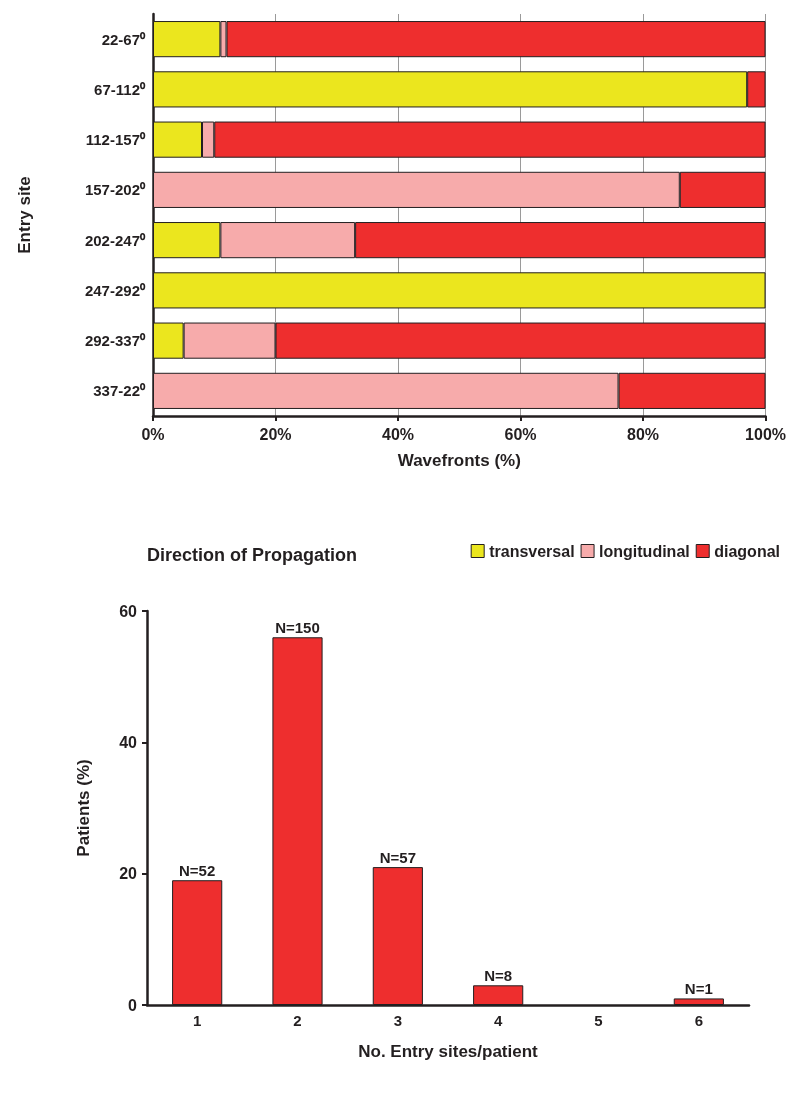 The height and width of the screenshot is (1098, 797). What do you see at coordinates (448, 1051) in the screenshot?
I see `x-axis-title: No. Entry sites/patient` at bounding box center [448, 1051].